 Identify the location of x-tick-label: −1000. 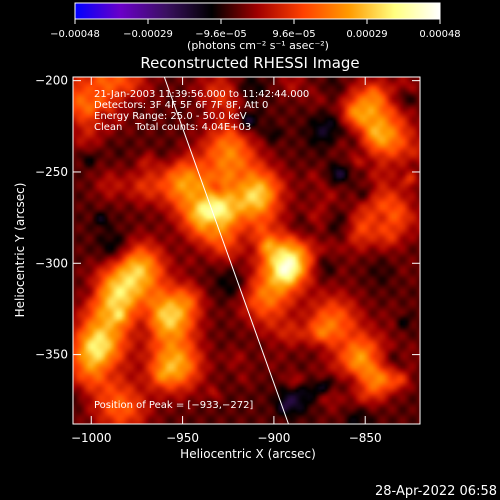
(91, 438).